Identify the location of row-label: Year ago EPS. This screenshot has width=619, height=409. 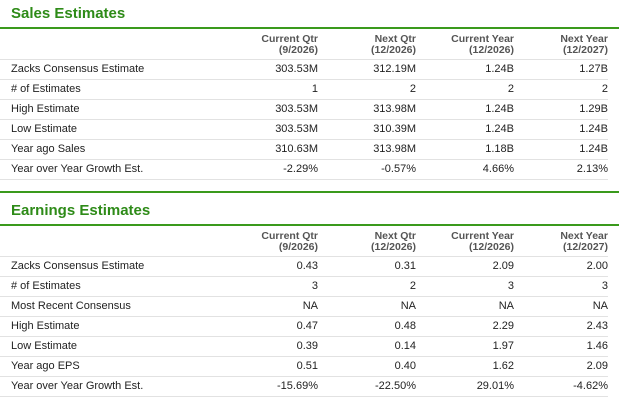
(109, 366).